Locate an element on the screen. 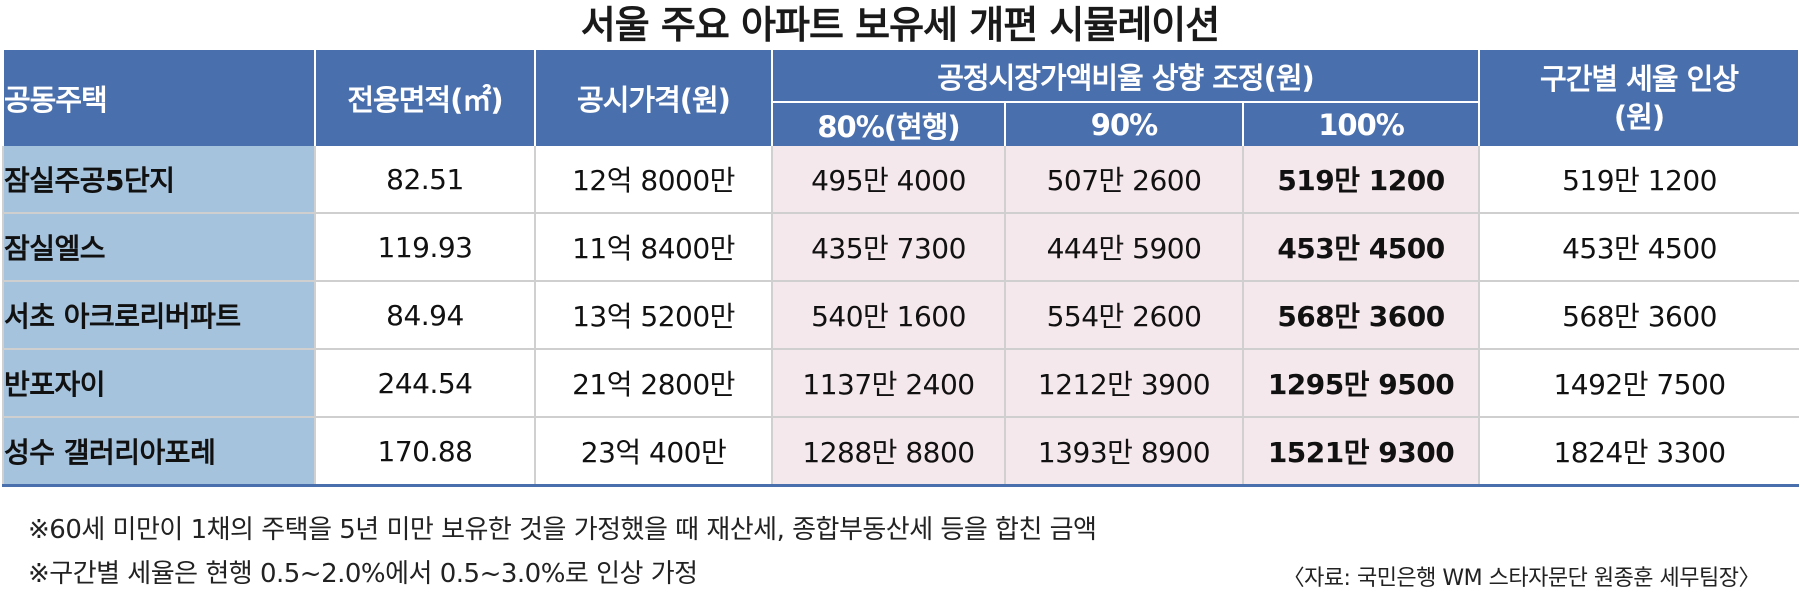 The width and height of the screenshot is (1800, 600). tax-90-value: 444만 5900 is located at coordinates (1123, 247).